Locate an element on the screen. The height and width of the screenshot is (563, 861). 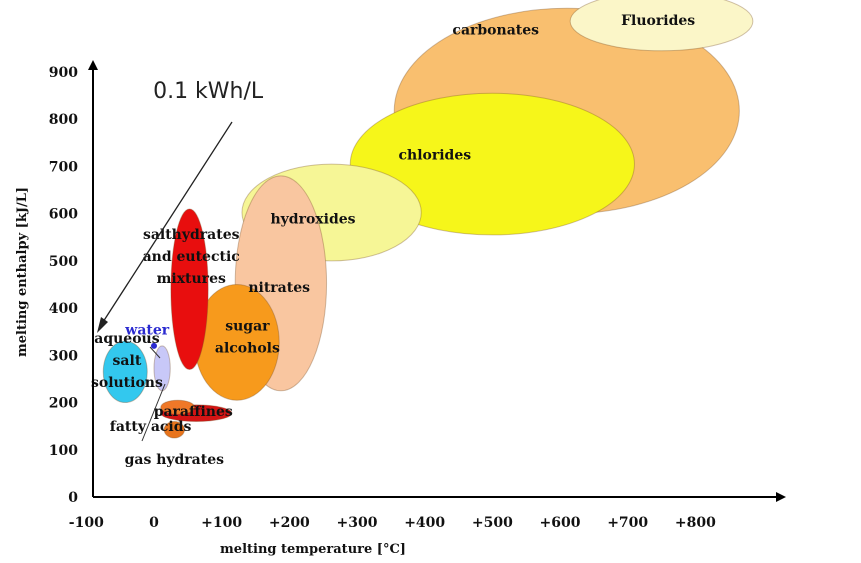
y-axis-title: melting enthalpy [kJ/L] is located at coordinates (22, 272).